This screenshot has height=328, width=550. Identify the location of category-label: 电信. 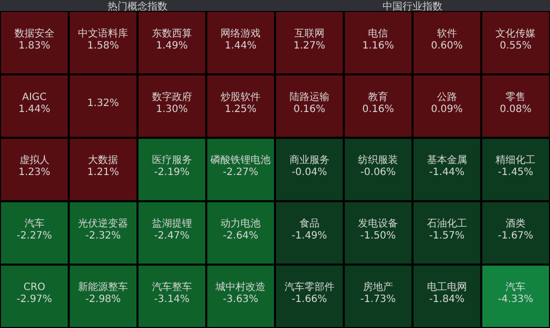
(378, 33).